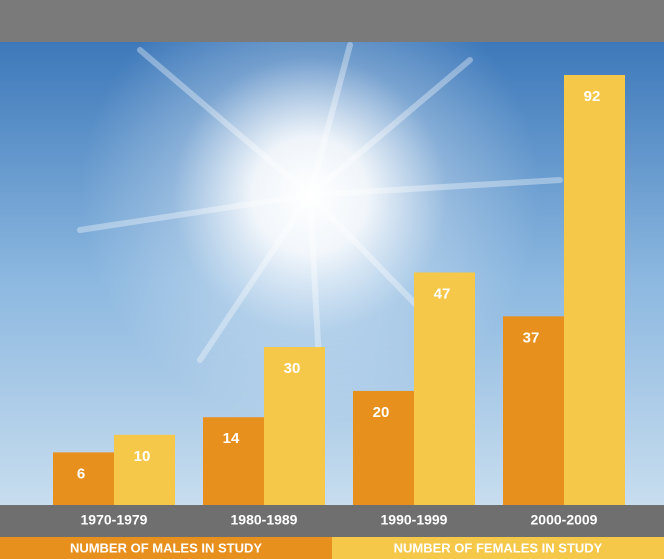 This screenshot has height=559, width=664. I want to click on value-label: 47, so click(442, 293).